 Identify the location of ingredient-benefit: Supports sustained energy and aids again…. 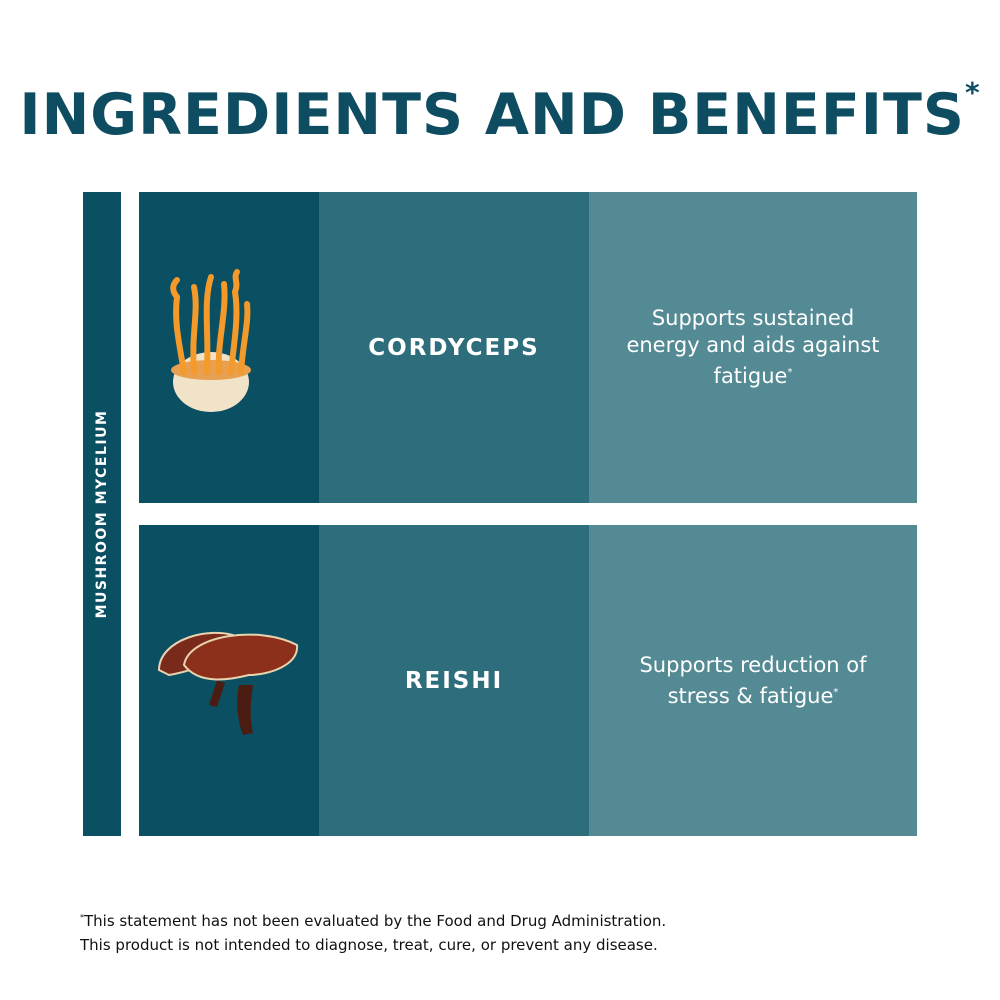
(753, 347).